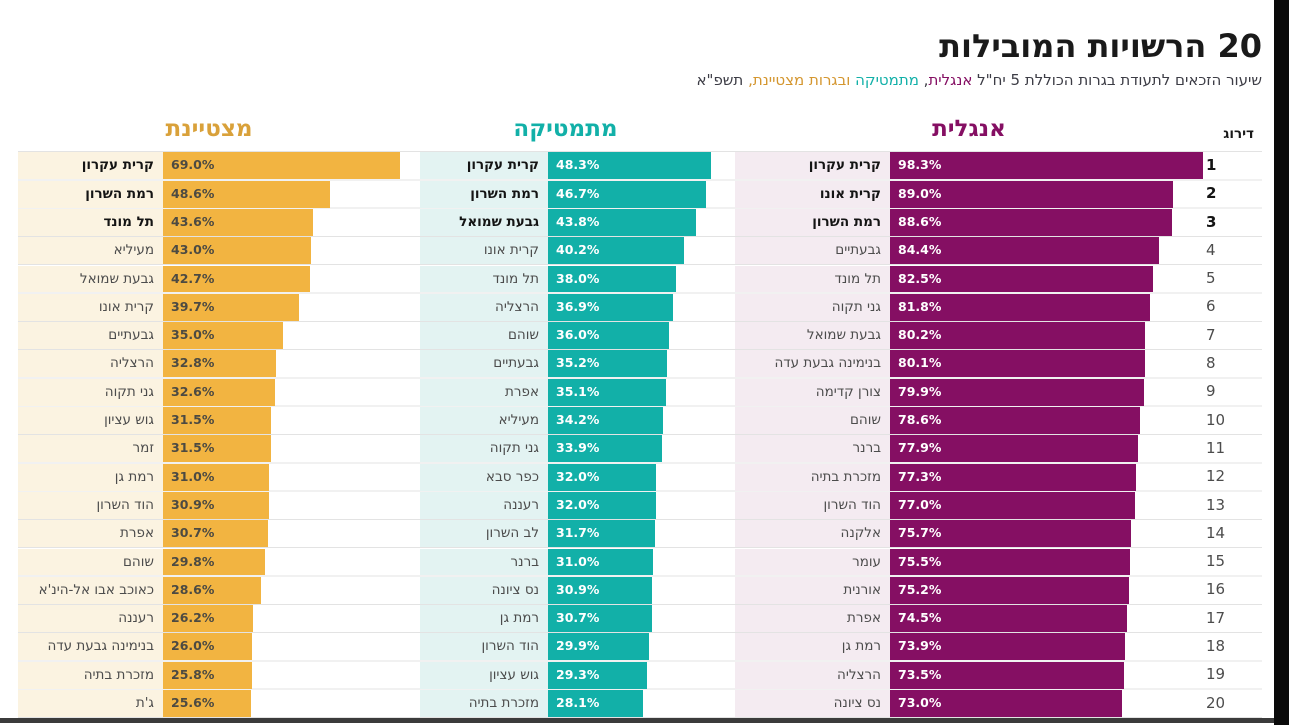  I want to click on subtitle-segment: שיעור הזכאים לתעודת בגרות הכוללת 5 יח"ל, so click(1117, 79).